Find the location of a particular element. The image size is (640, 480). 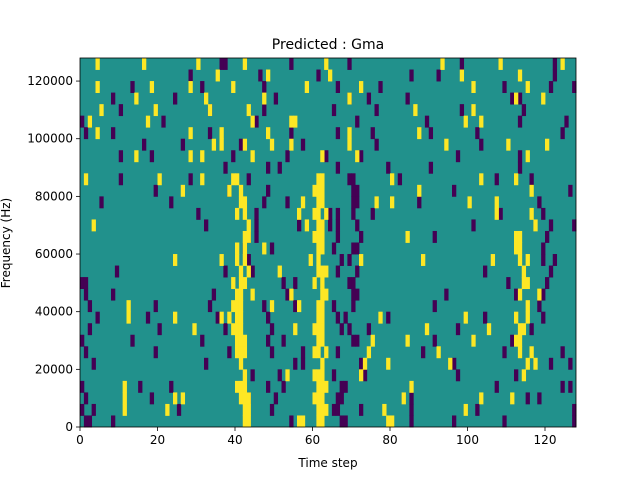

x-tick-label: 100 is located at coordinates (467, 440).